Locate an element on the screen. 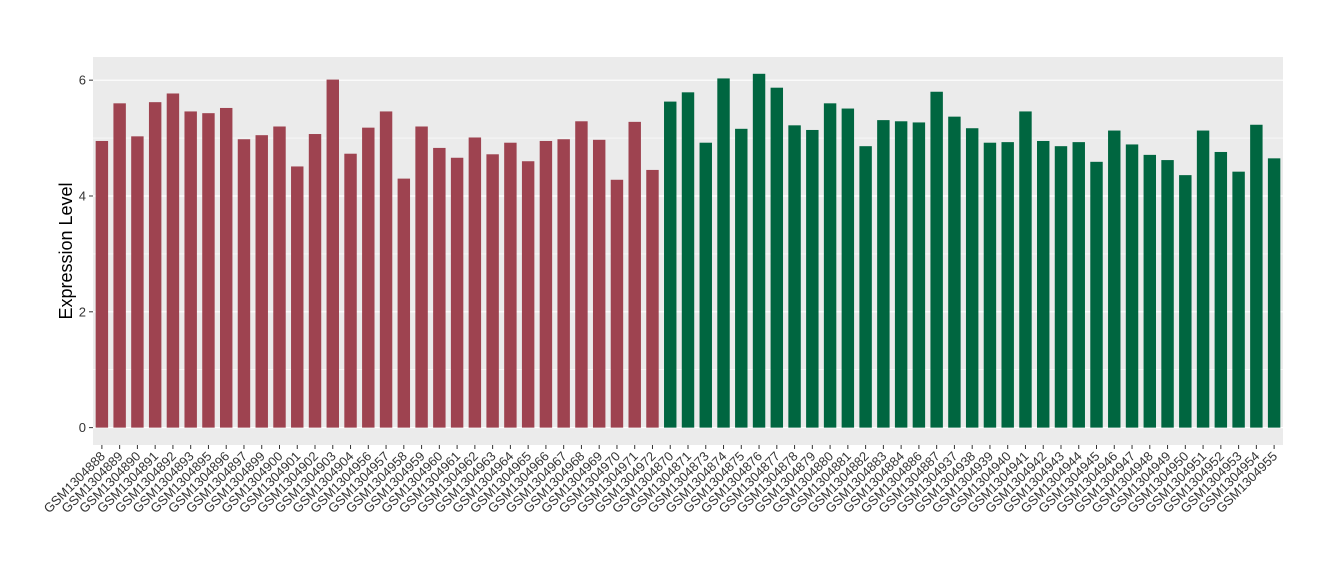  bar-GSM1304962 is located at coordinates (475, 282).